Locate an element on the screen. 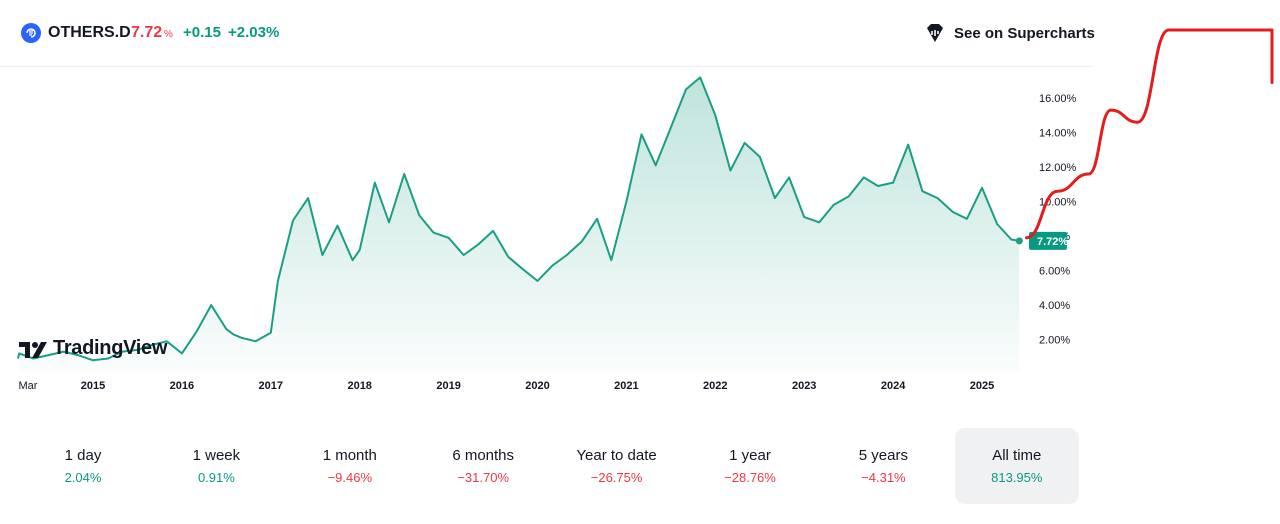 The width and height of the screenshot is (1280, 524). tradingview-logo-icon is located at coordinates (33, 349).